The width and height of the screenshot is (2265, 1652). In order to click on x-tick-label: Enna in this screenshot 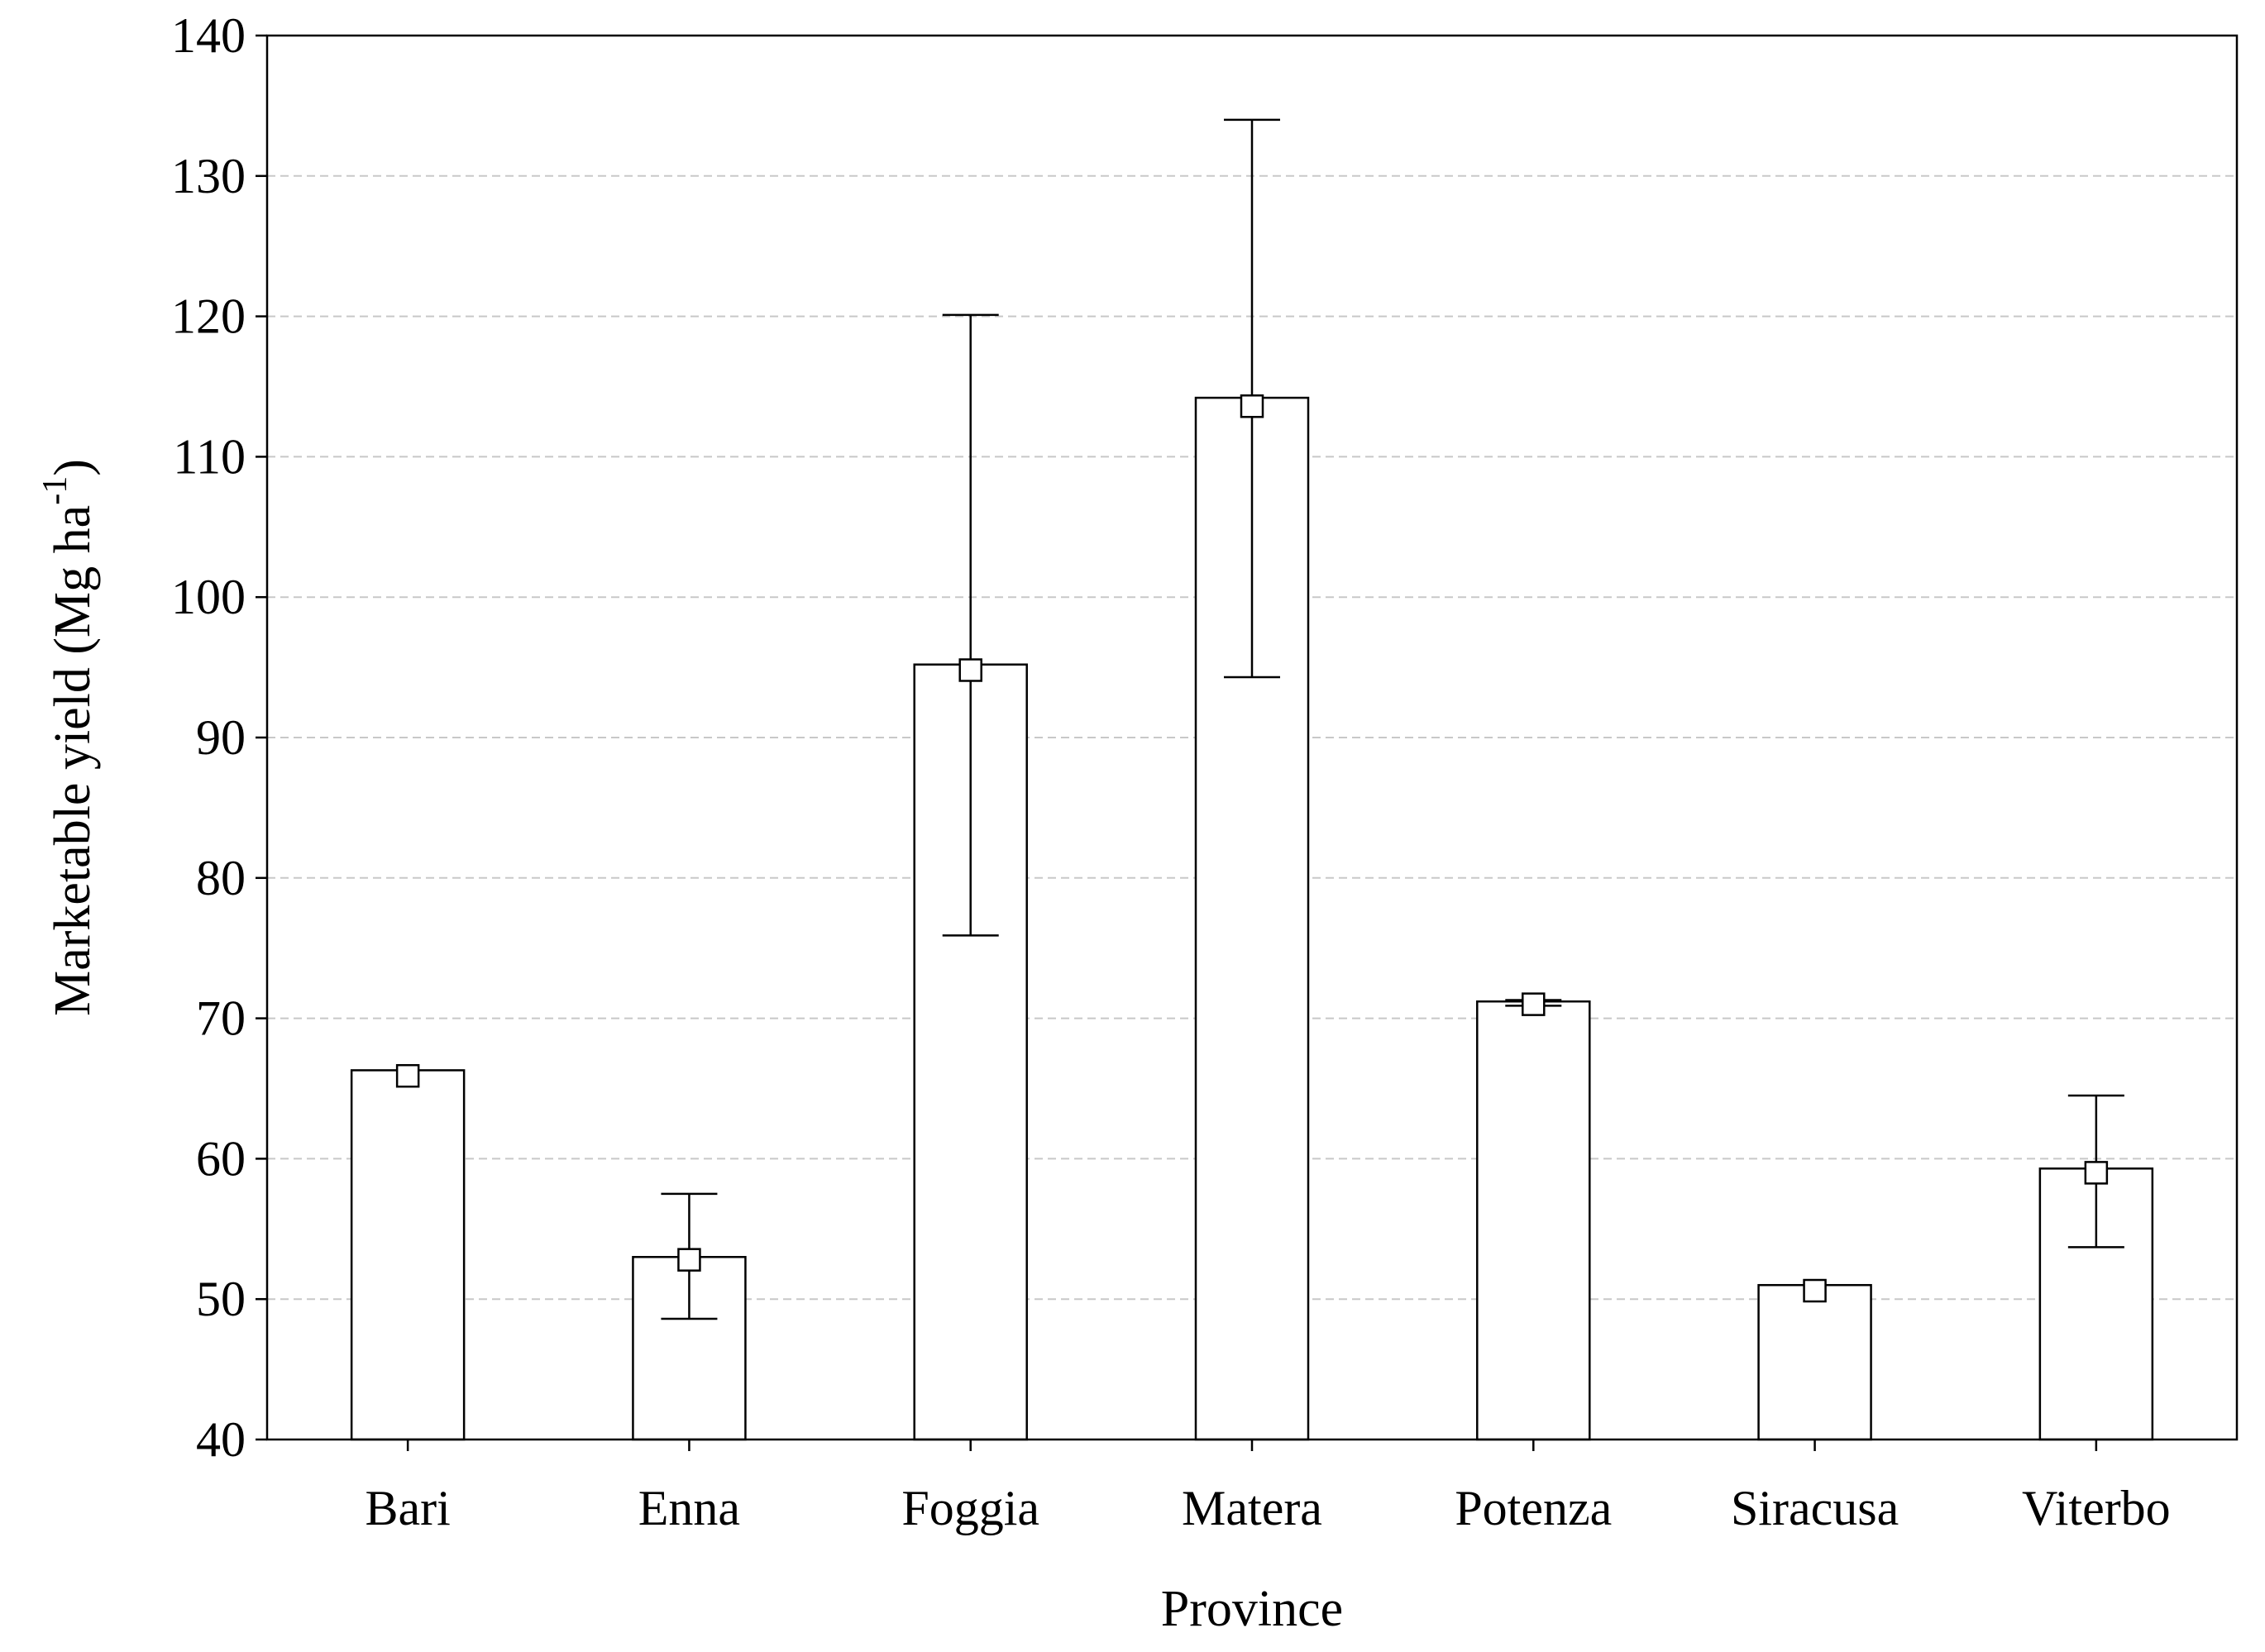, I will do `click(689, 1508)`.